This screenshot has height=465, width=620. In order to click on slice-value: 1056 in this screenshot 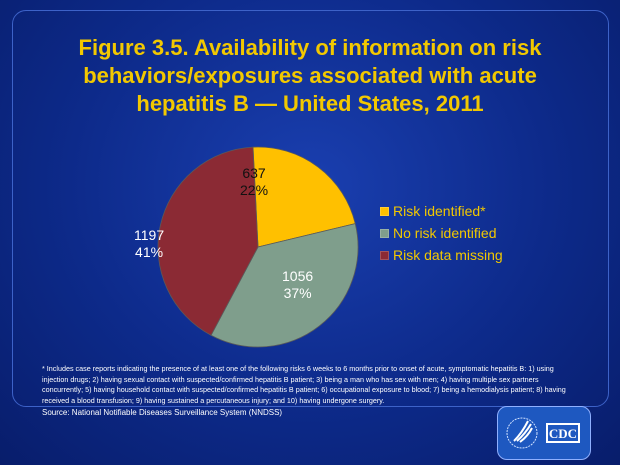, I will do `click(298, 276)`.